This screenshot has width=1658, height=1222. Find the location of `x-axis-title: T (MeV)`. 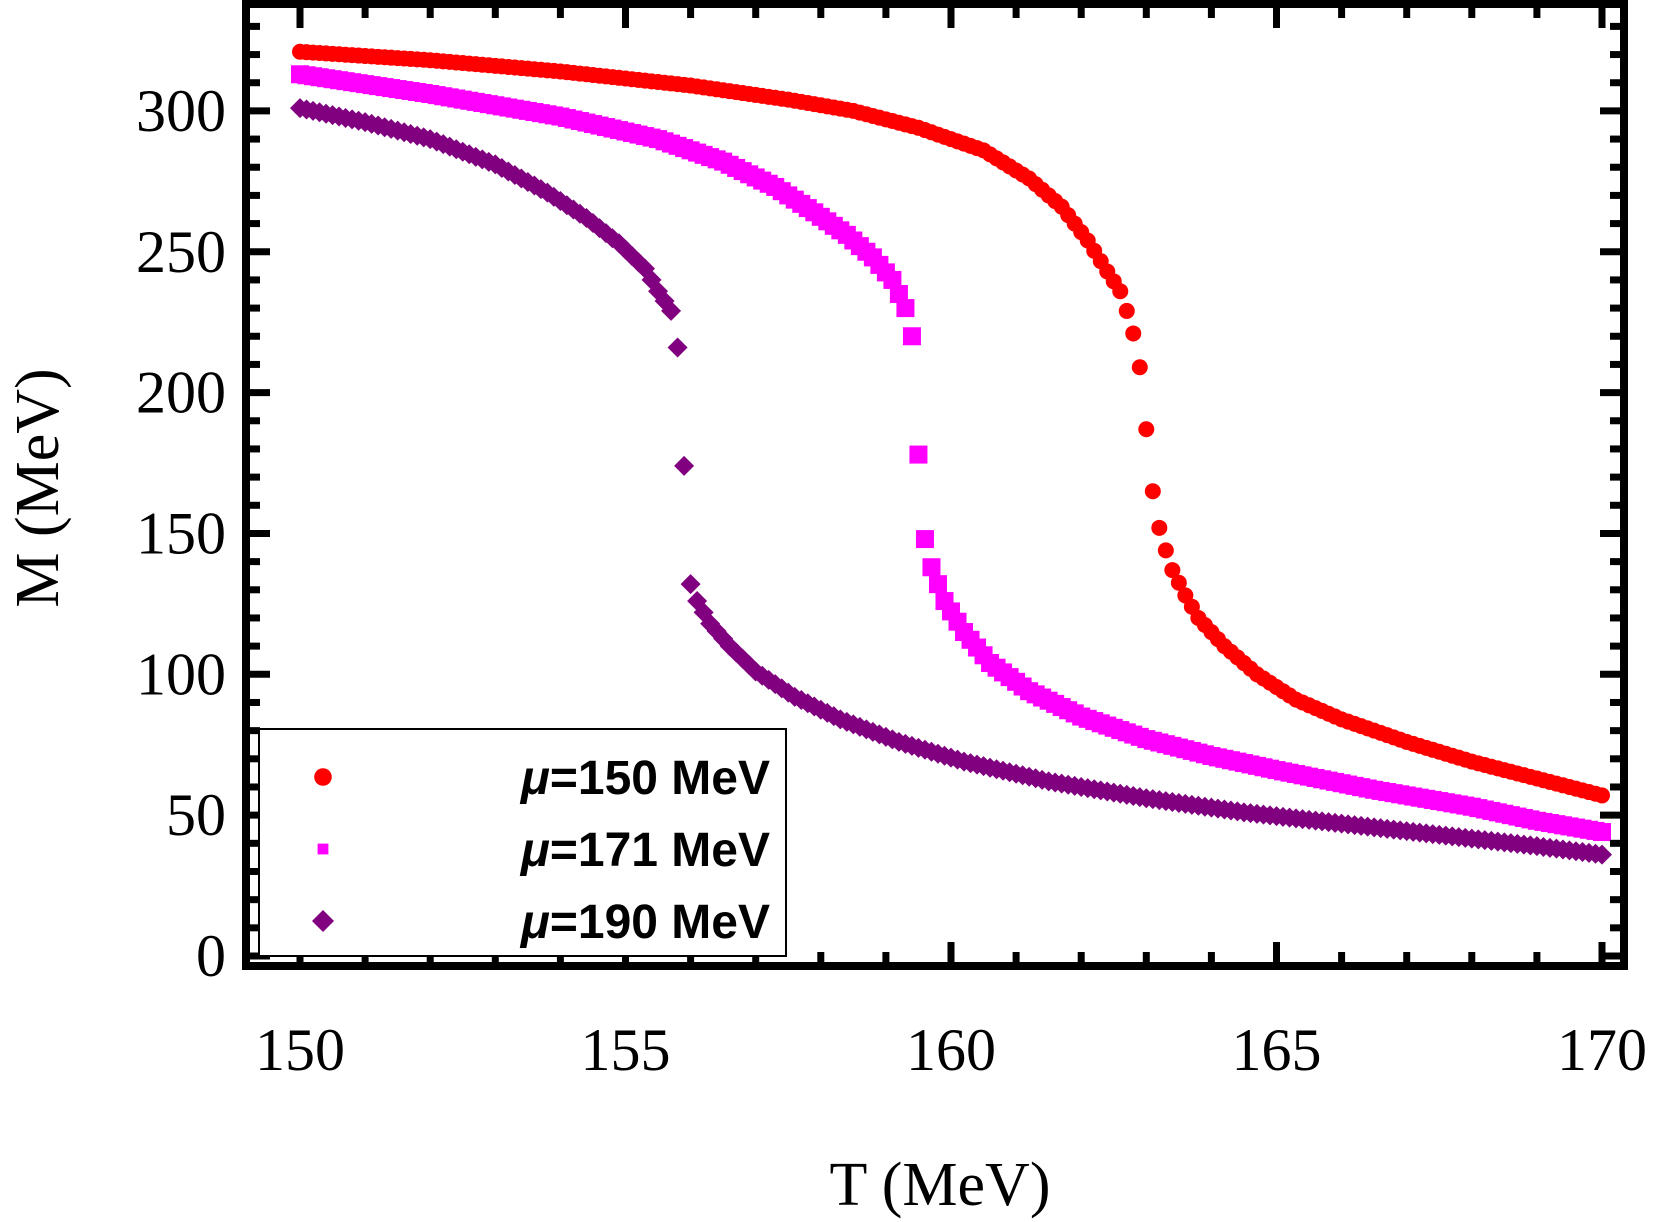

x-axis-title: T (MeV) is located at coordinates (940, 1185).